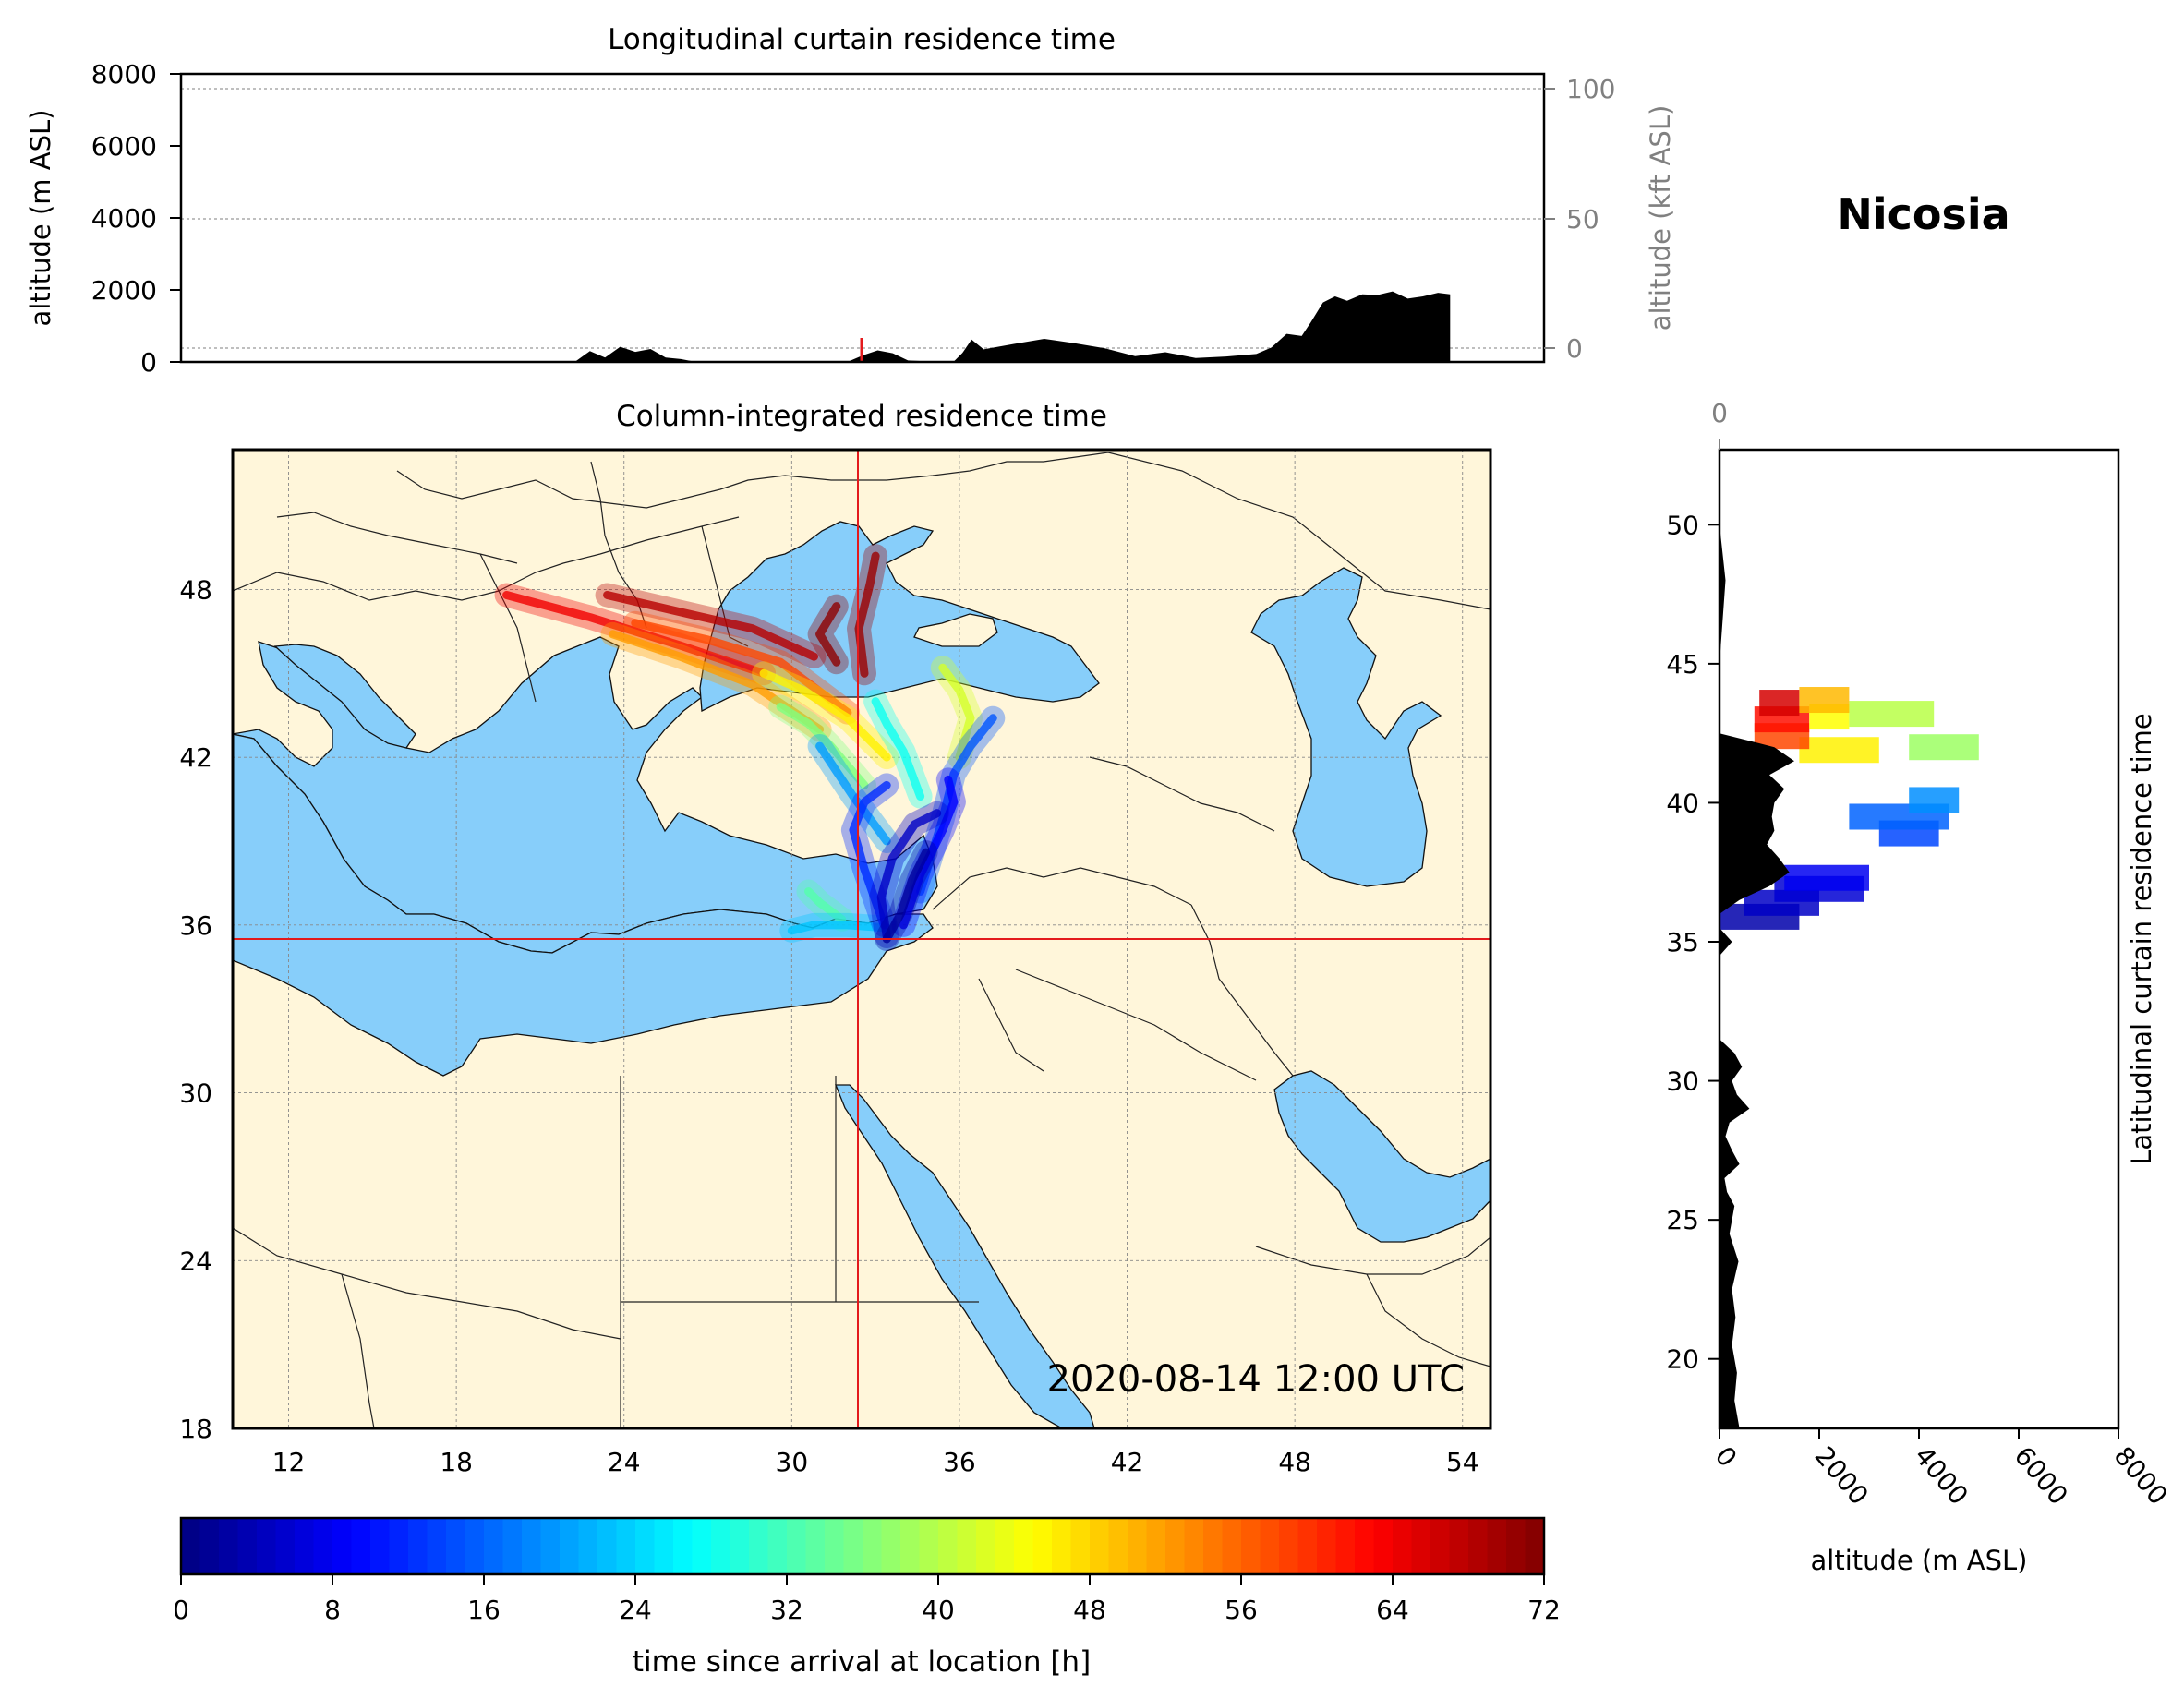 The image size is (2184, 1698). I want to click on colorbar-tick-label: 16, so click(484, 1610).